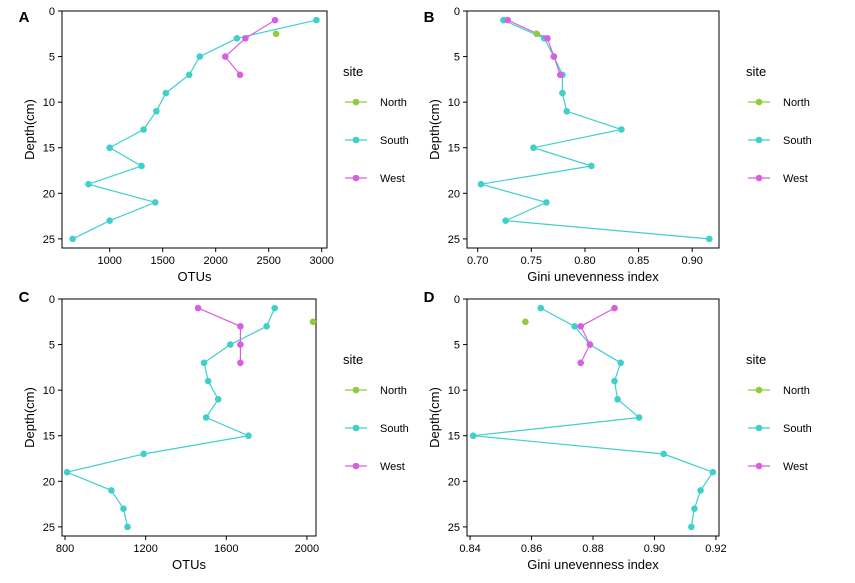  I want to click on x-tick-label: 1000, so click(109, 261).